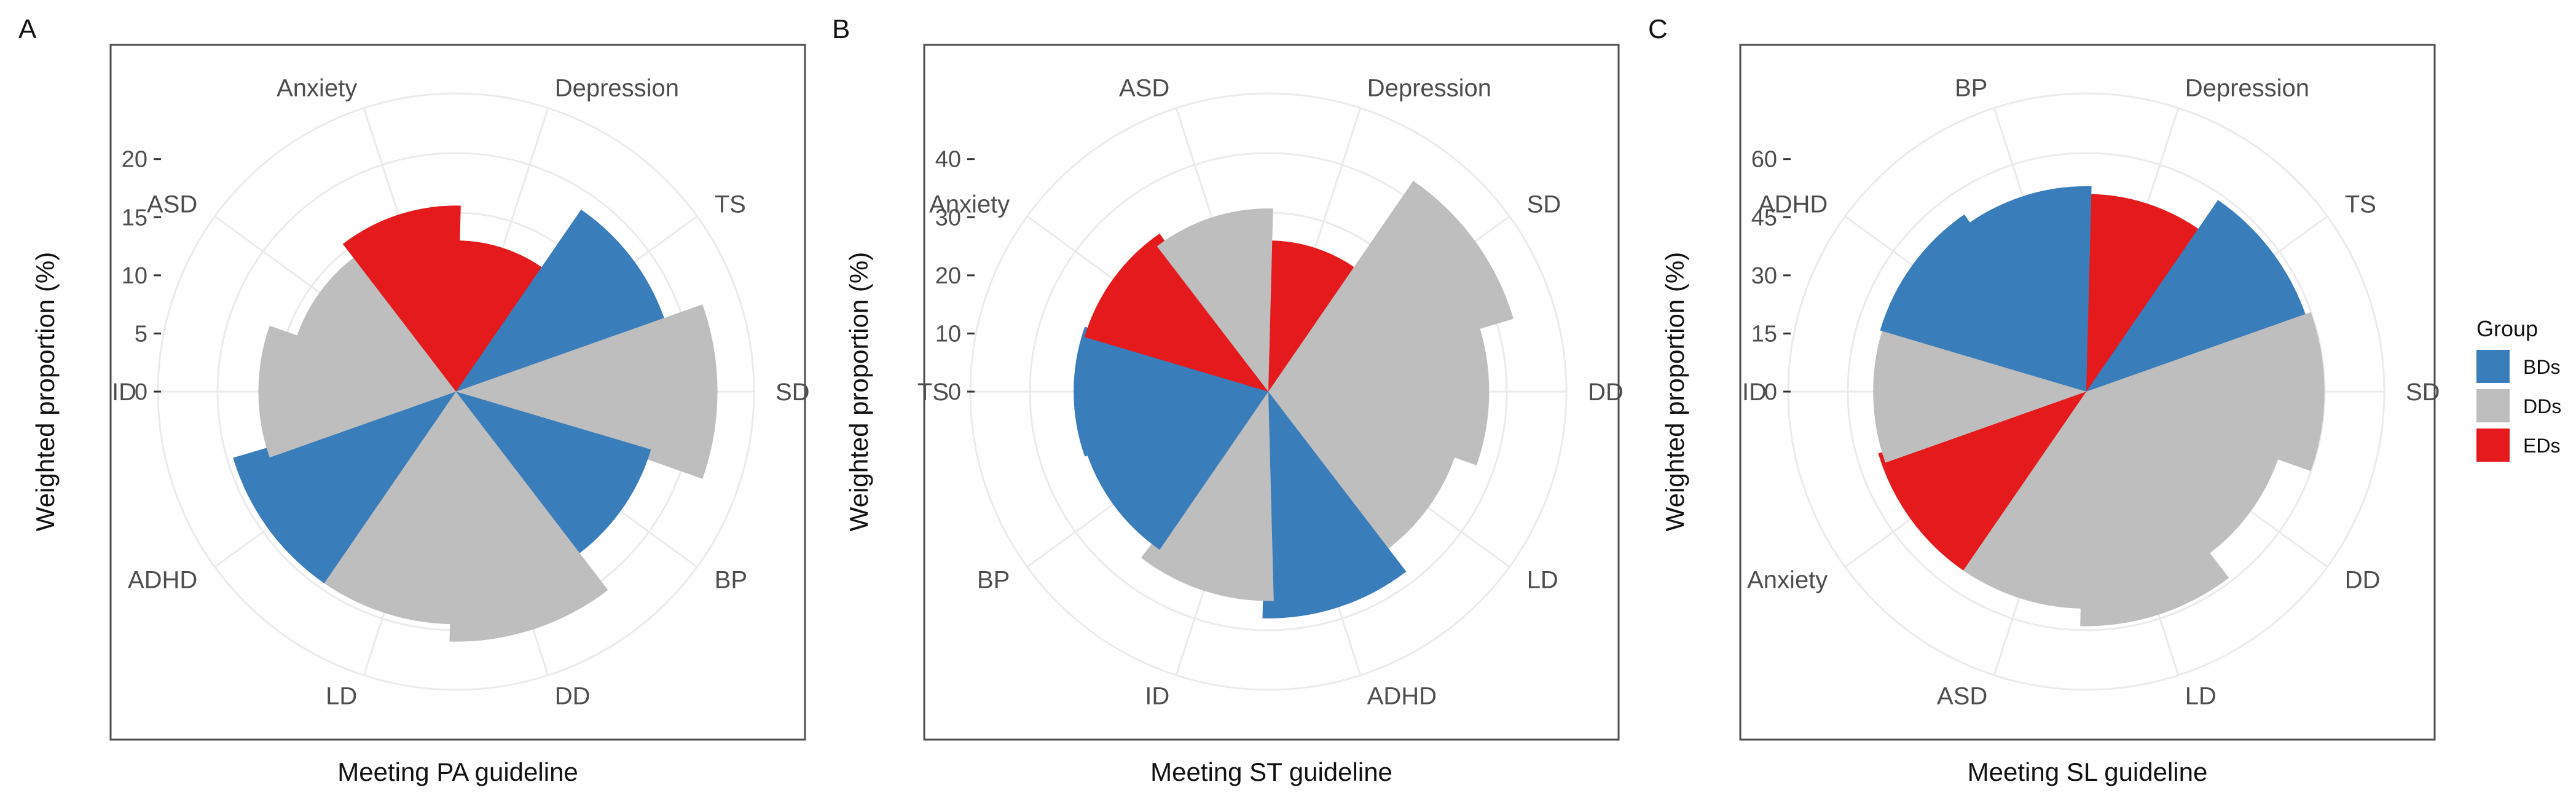 Image resolution: width=2576 pixels, height=806 pixels. Describe the element at coordinates (841, 29) in the screenshot. I see `panel-letter: B` at that location.